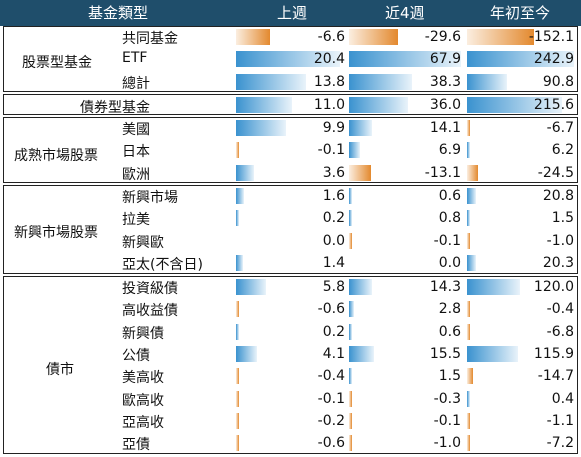  What do you see at coordinates (560, 309) in the screenshot?
I see `cell-value: -0.4` at bounding box center [560, 309].